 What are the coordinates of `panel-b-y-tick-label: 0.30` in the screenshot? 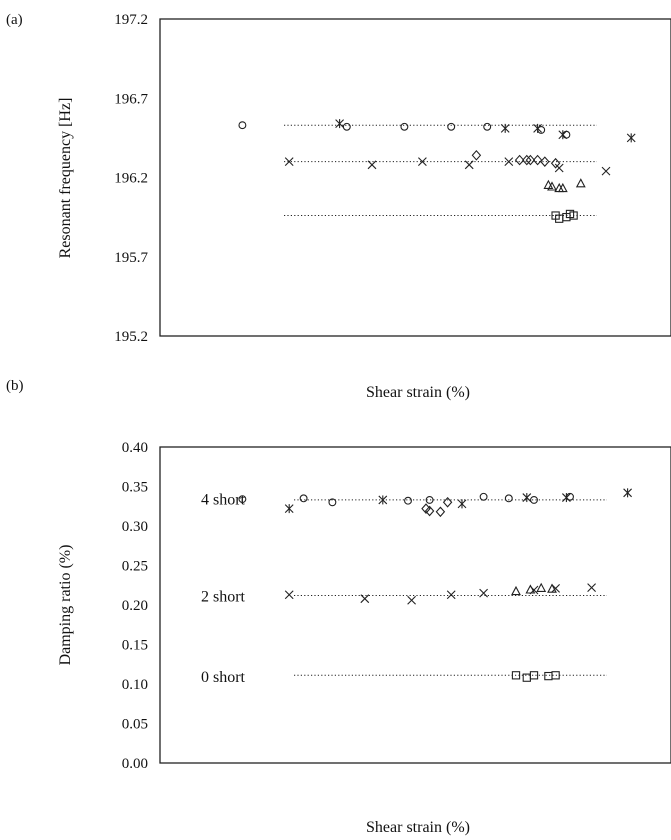 It's located at (135, 527).